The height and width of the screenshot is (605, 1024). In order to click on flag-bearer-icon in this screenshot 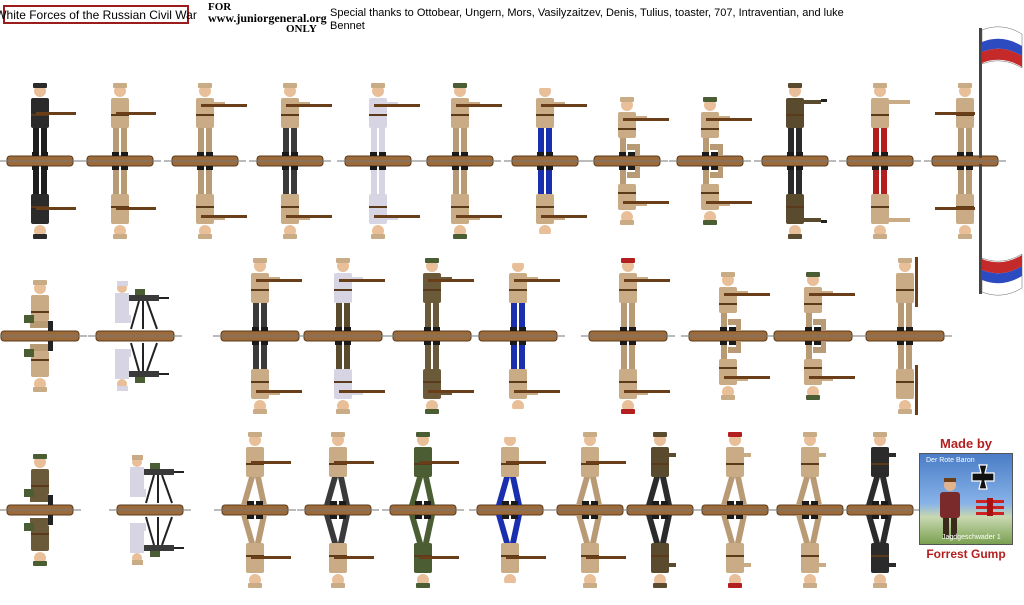, I will do `click(979, 92)`.